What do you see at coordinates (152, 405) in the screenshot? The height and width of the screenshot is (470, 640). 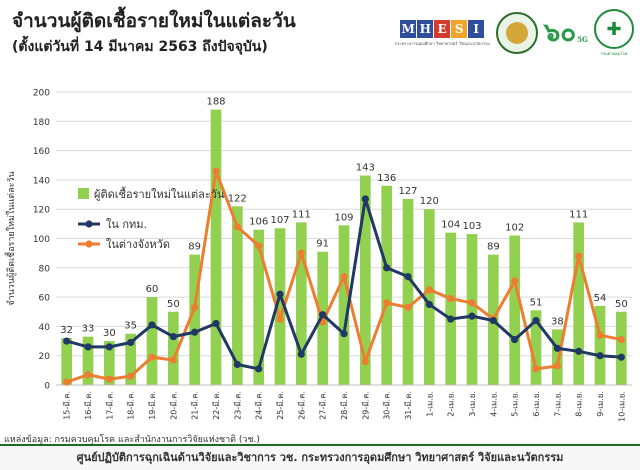 I see `x-tick-label: 19-มี.ค.` at bounding box center [152, 405].